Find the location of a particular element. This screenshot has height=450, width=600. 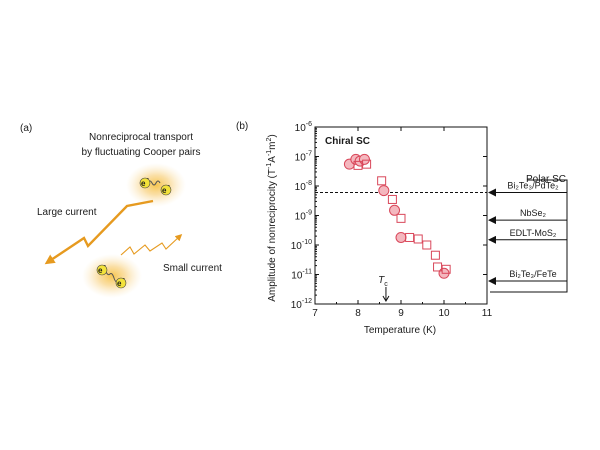

x-tick-label: 7 is located at coordinates (315, 313).